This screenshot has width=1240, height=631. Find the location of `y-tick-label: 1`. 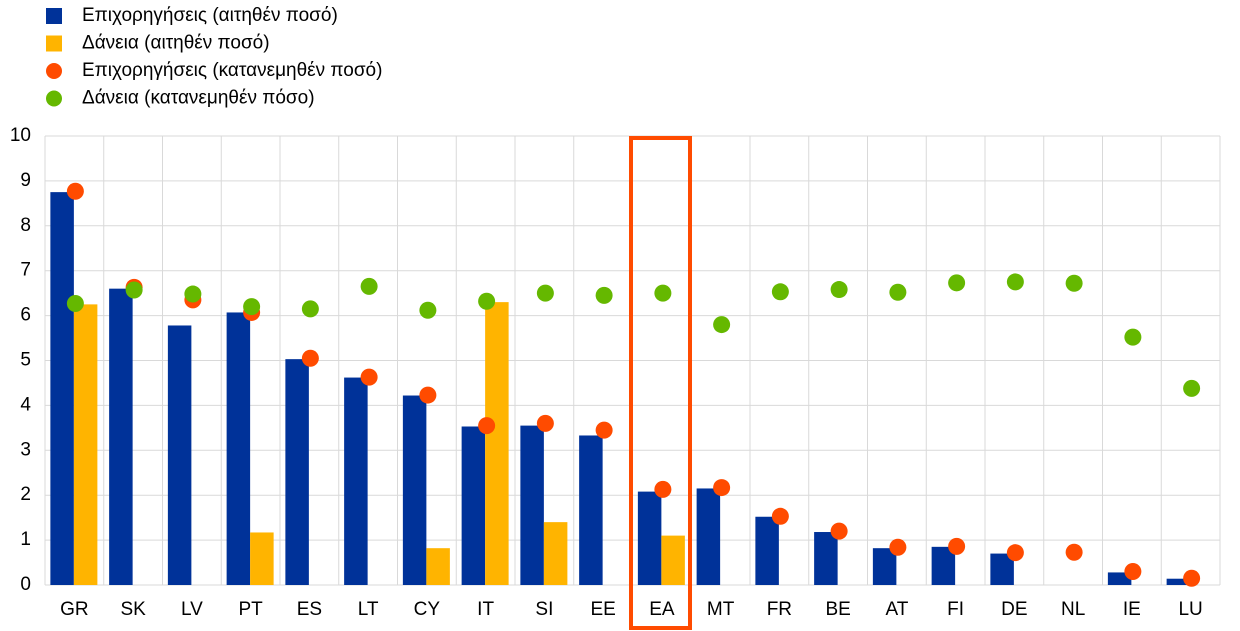

y-tick-label: 1 is located at coordinates (25, 539).